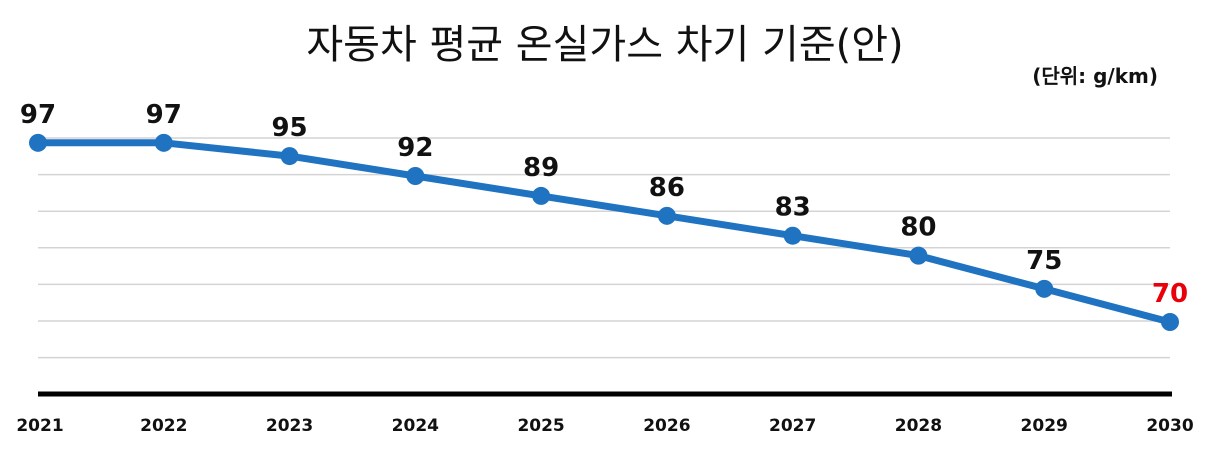 This screenshot has width=1210, height=449. I want to click on data-point-2021, so click(38, 142).